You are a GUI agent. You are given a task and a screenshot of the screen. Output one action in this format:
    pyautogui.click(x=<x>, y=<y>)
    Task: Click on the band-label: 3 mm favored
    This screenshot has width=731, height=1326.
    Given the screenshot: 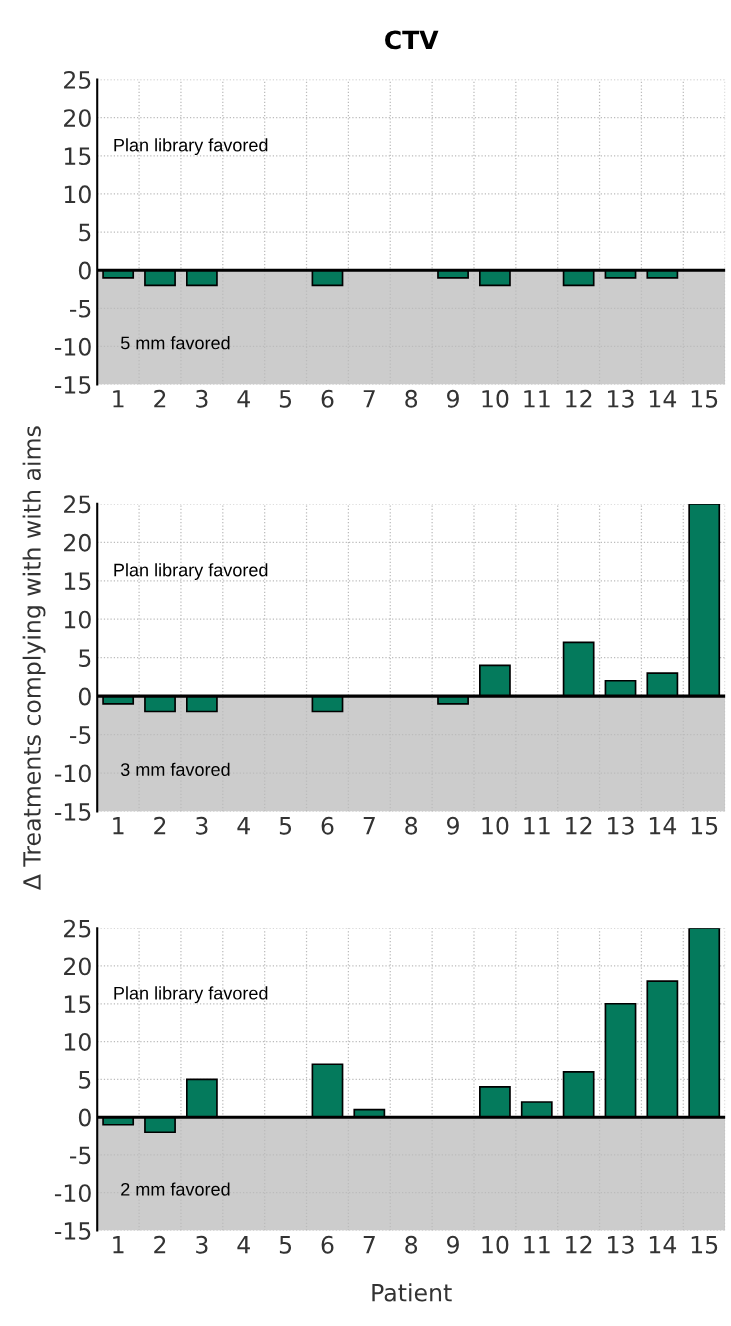 What is the action you would take?
    pyautogui.click(x=175, y=769)
    